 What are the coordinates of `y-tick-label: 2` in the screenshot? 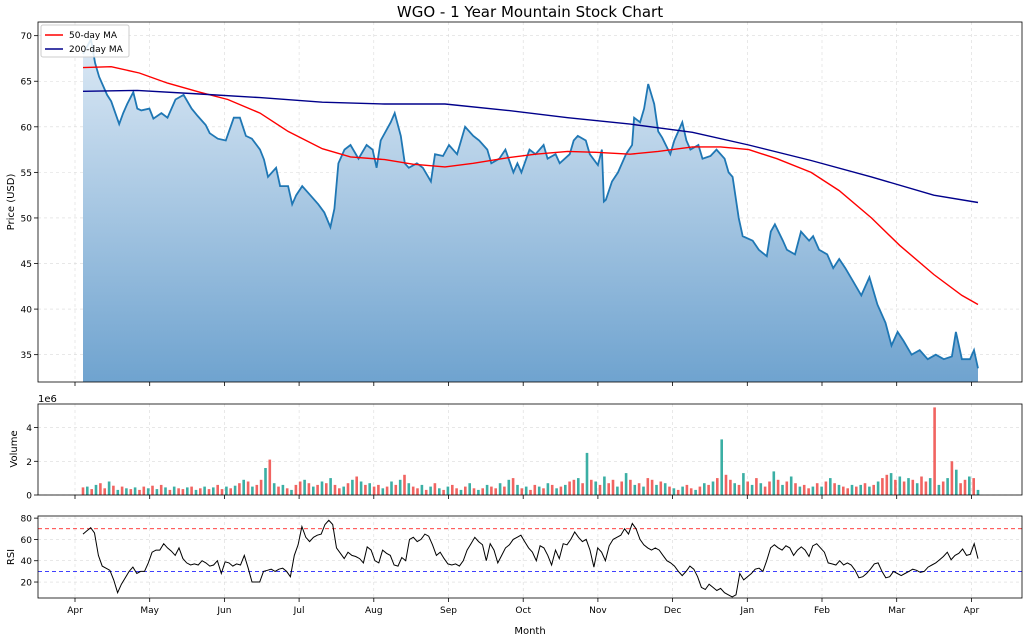 It's located at (29, 463).